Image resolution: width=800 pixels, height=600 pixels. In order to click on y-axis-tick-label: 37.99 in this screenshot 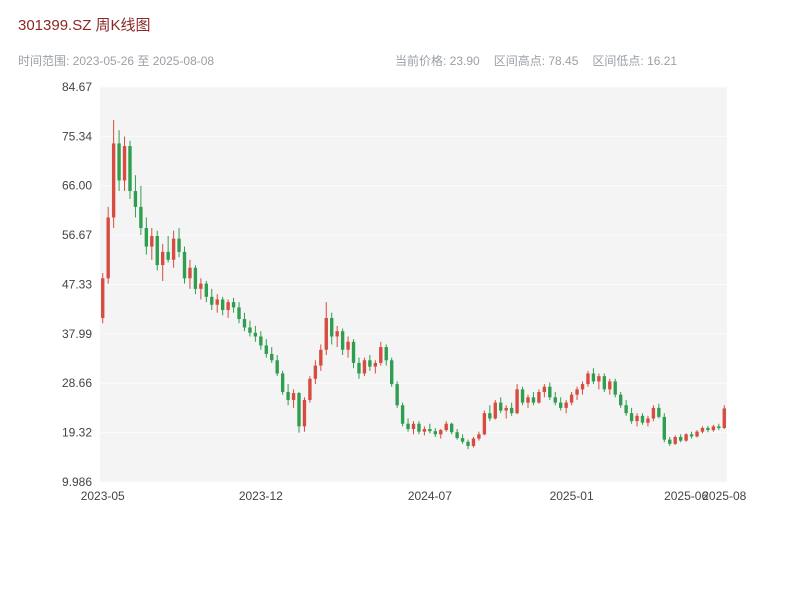, I will do `click(77, 334)`.